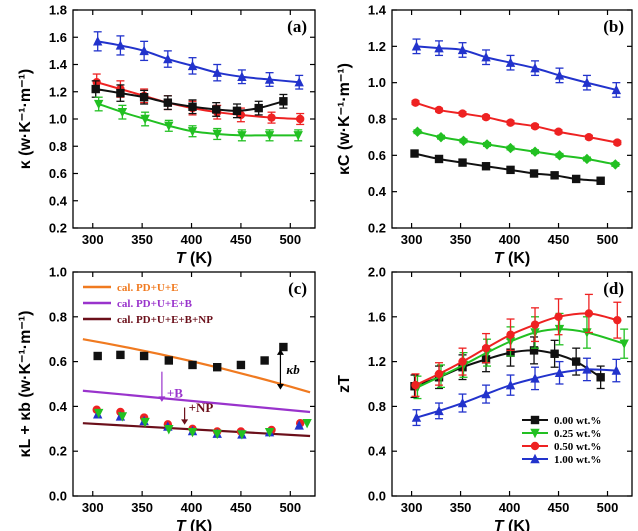 This screenshot has height=531, width=638. Describe the element at coordinates (155, 304) in the screenshot. I see `legend-entry: cal. PD+U+E+B` at that location.